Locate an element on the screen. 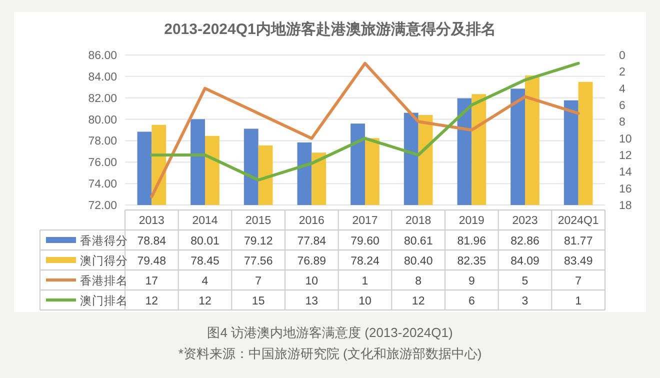  legend-label: 香港得分 is located at coordinates (104, 241).